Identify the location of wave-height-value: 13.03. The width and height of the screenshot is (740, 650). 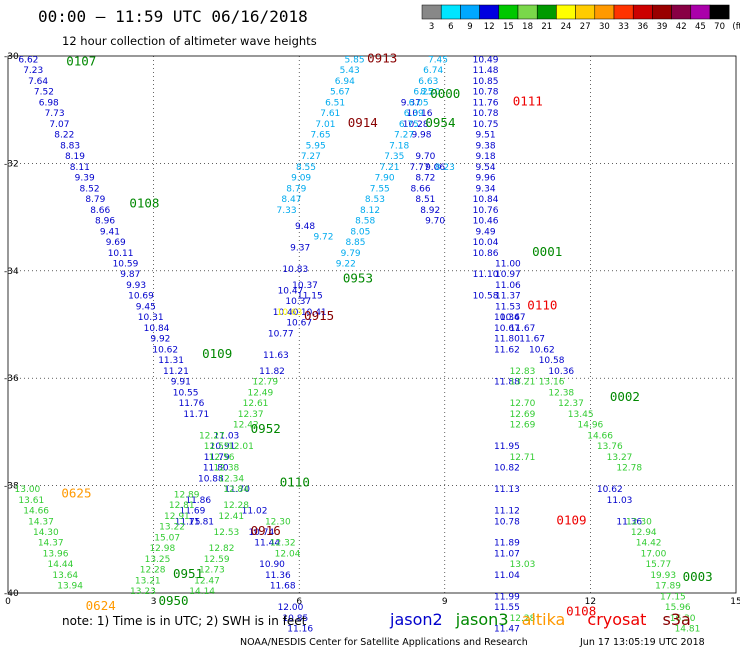
(523, 565).